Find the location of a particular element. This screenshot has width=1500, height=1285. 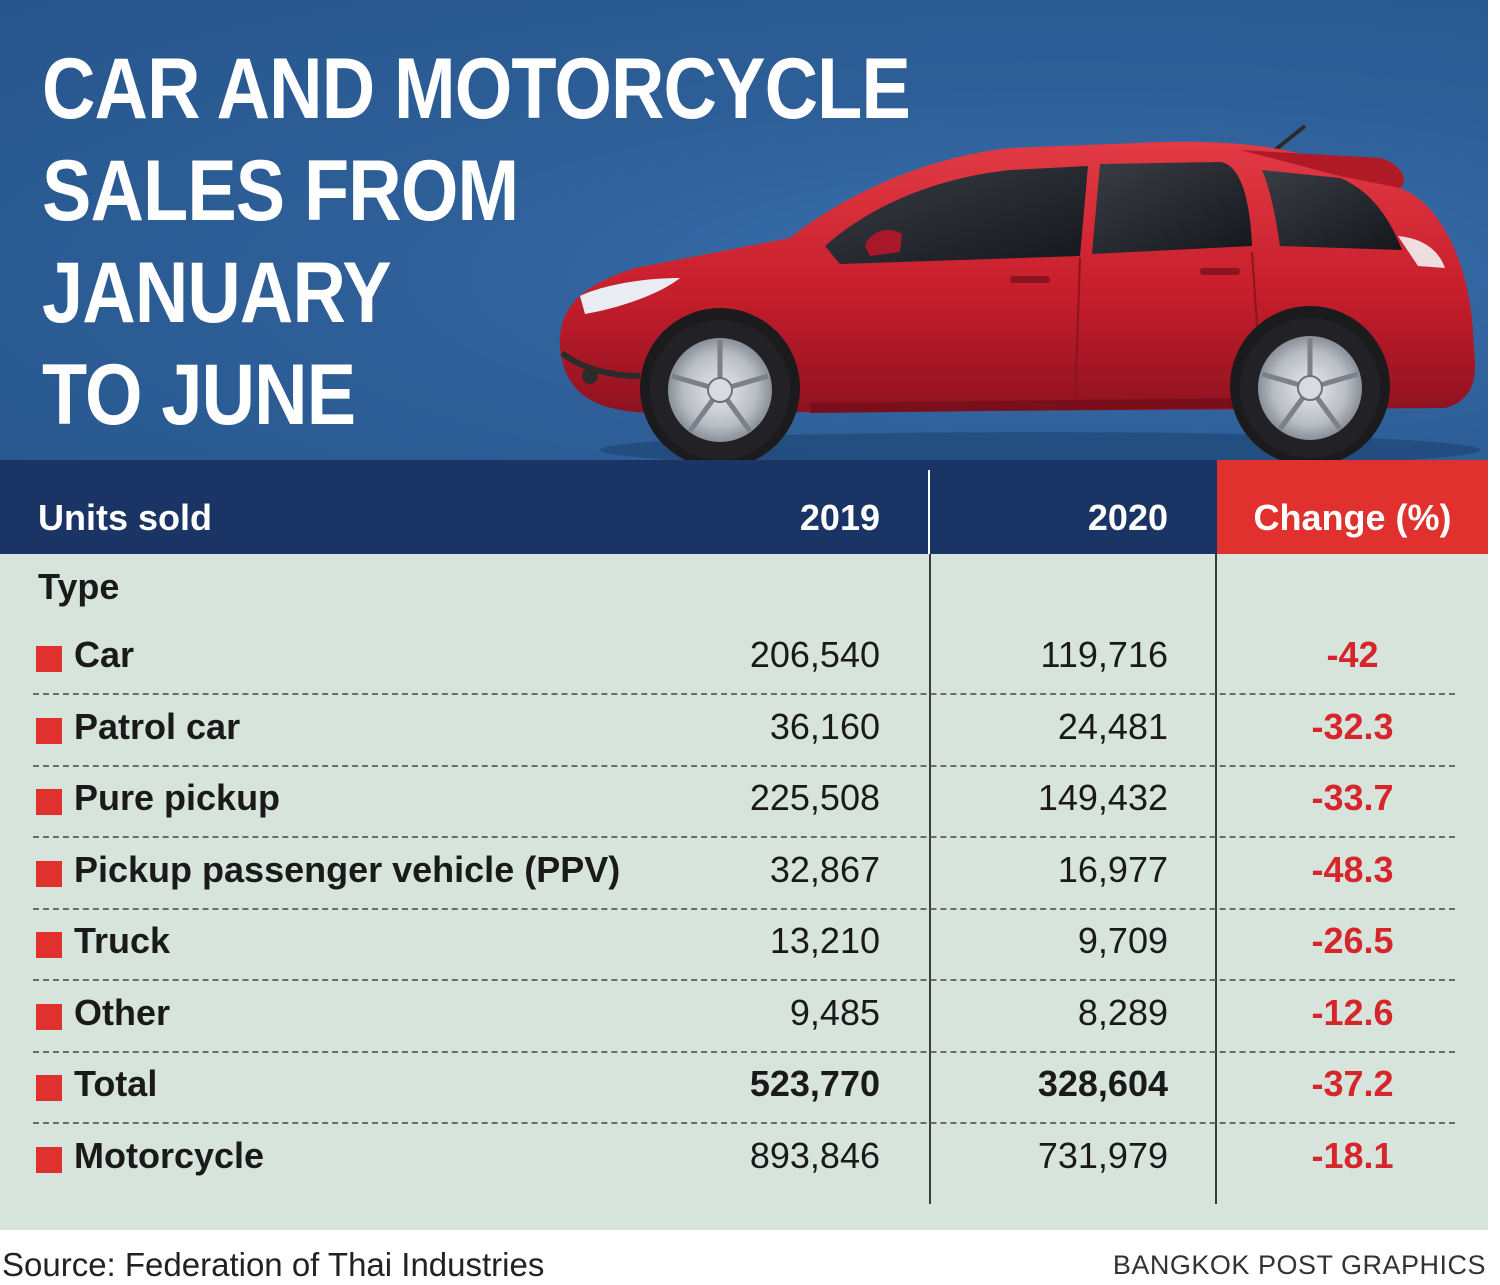

table-header-row: Units sold 2019 2020 Change (%) is located at coordinates (744, 507).